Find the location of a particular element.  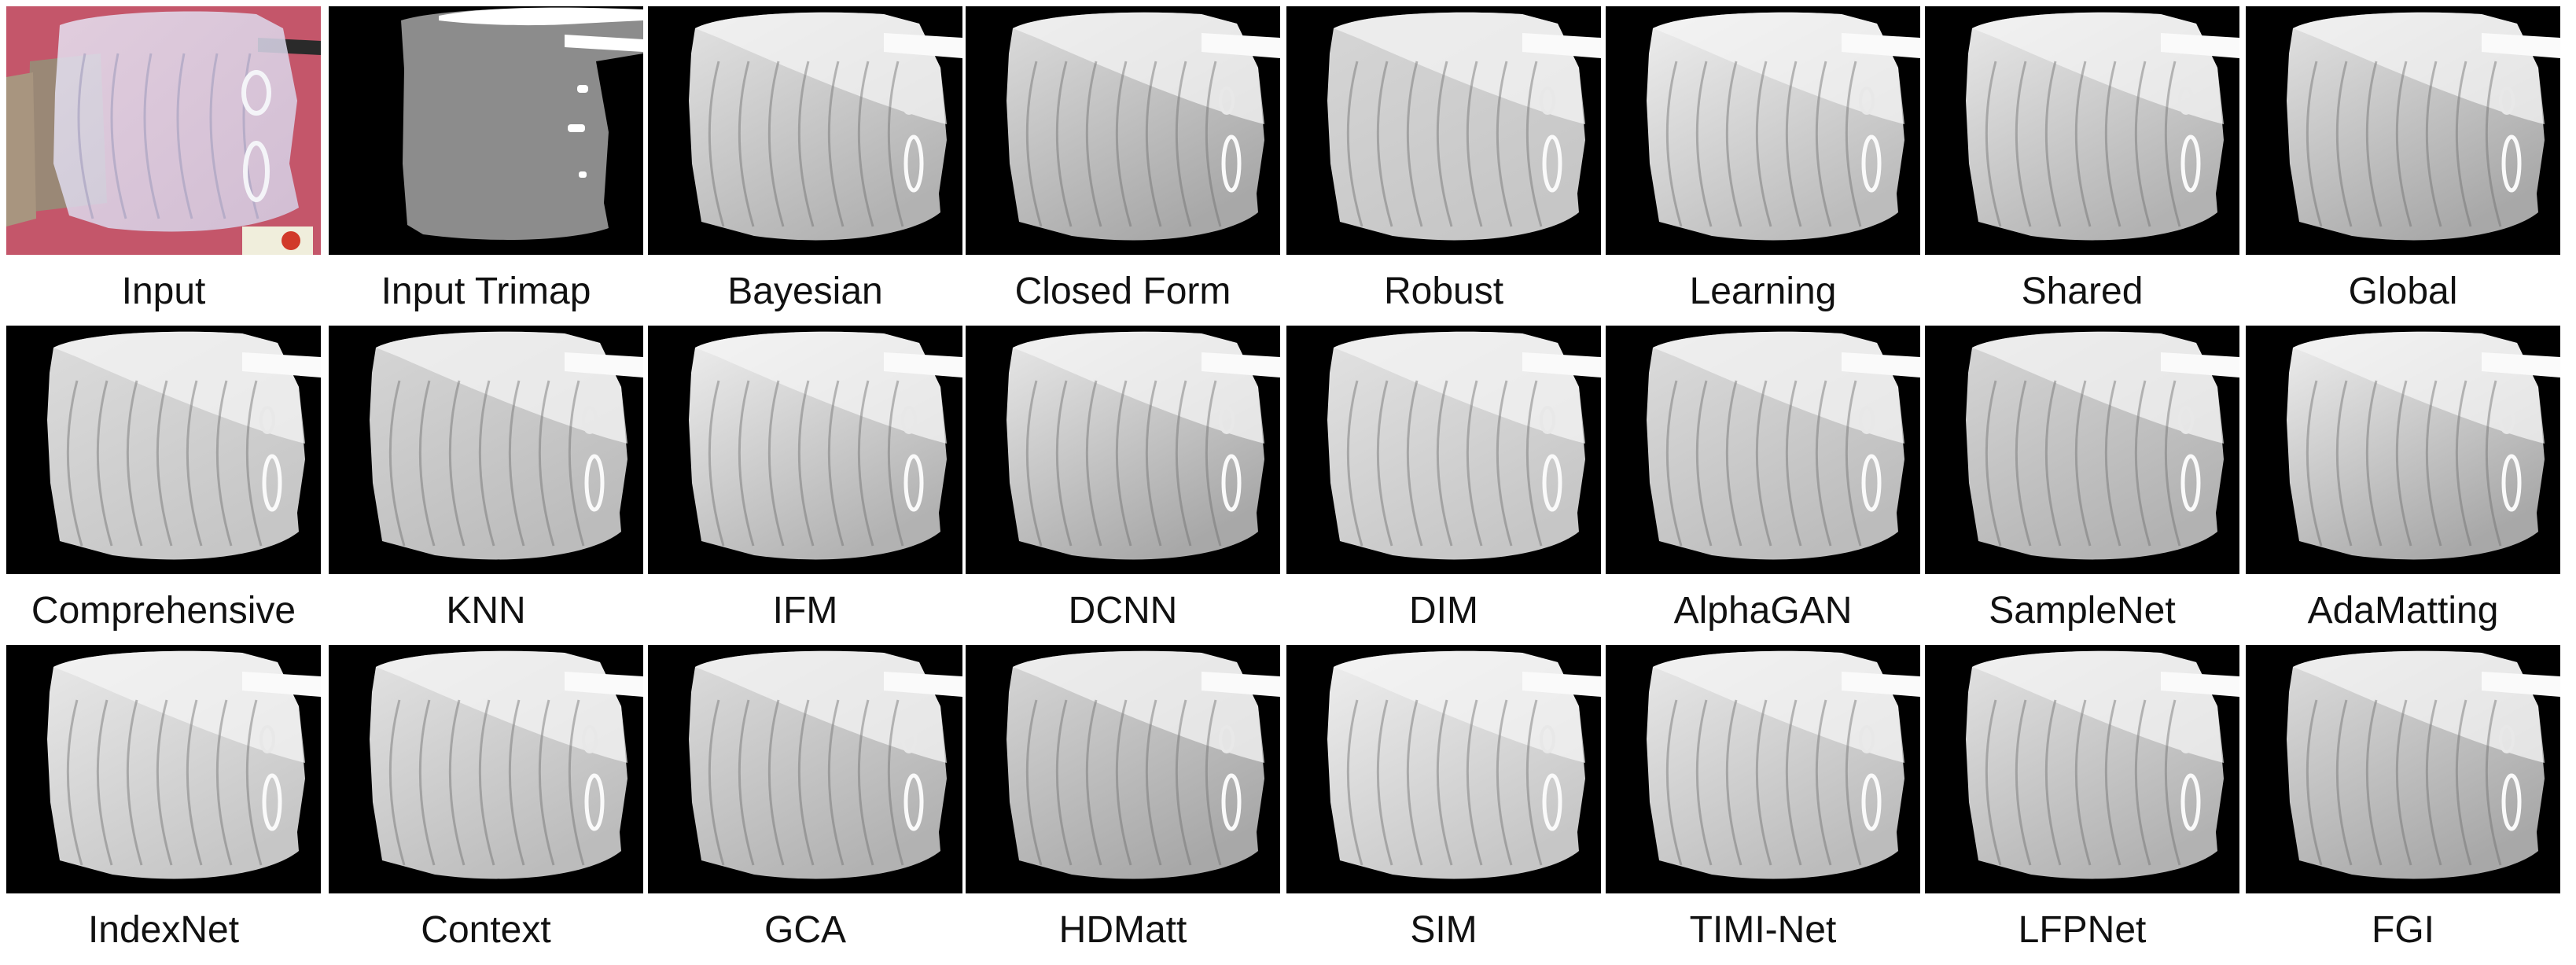

caption-shared: Shared is located at coordinates (2082, 291).